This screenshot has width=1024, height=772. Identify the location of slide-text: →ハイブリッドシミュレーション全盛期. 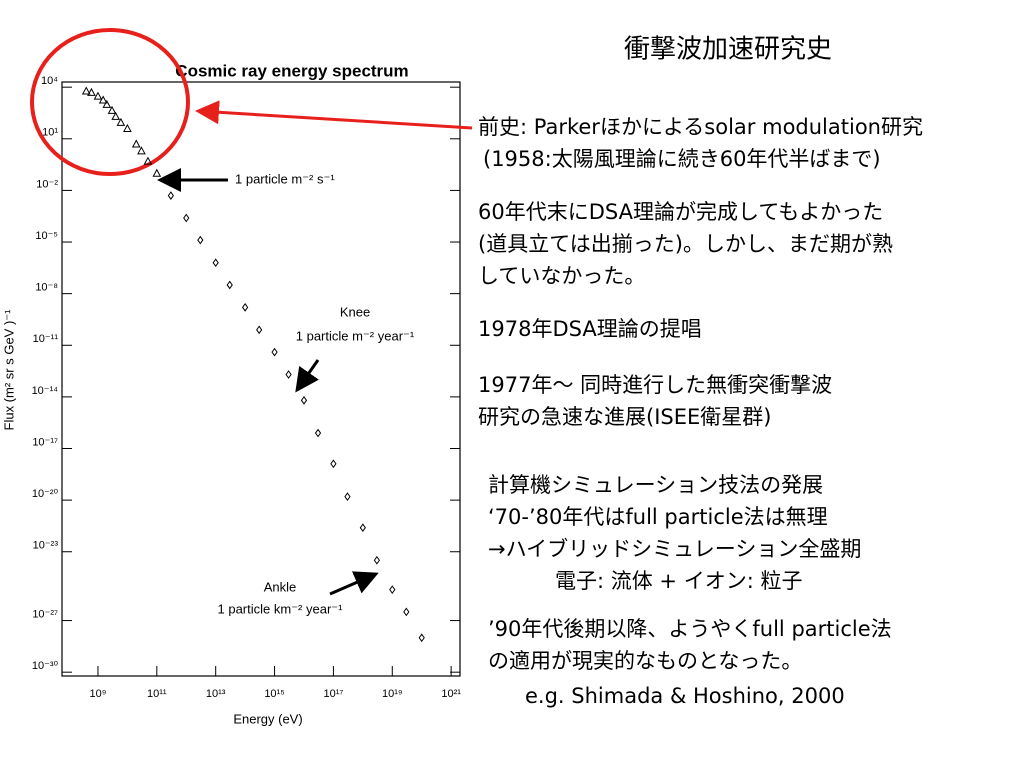
(674, 549).